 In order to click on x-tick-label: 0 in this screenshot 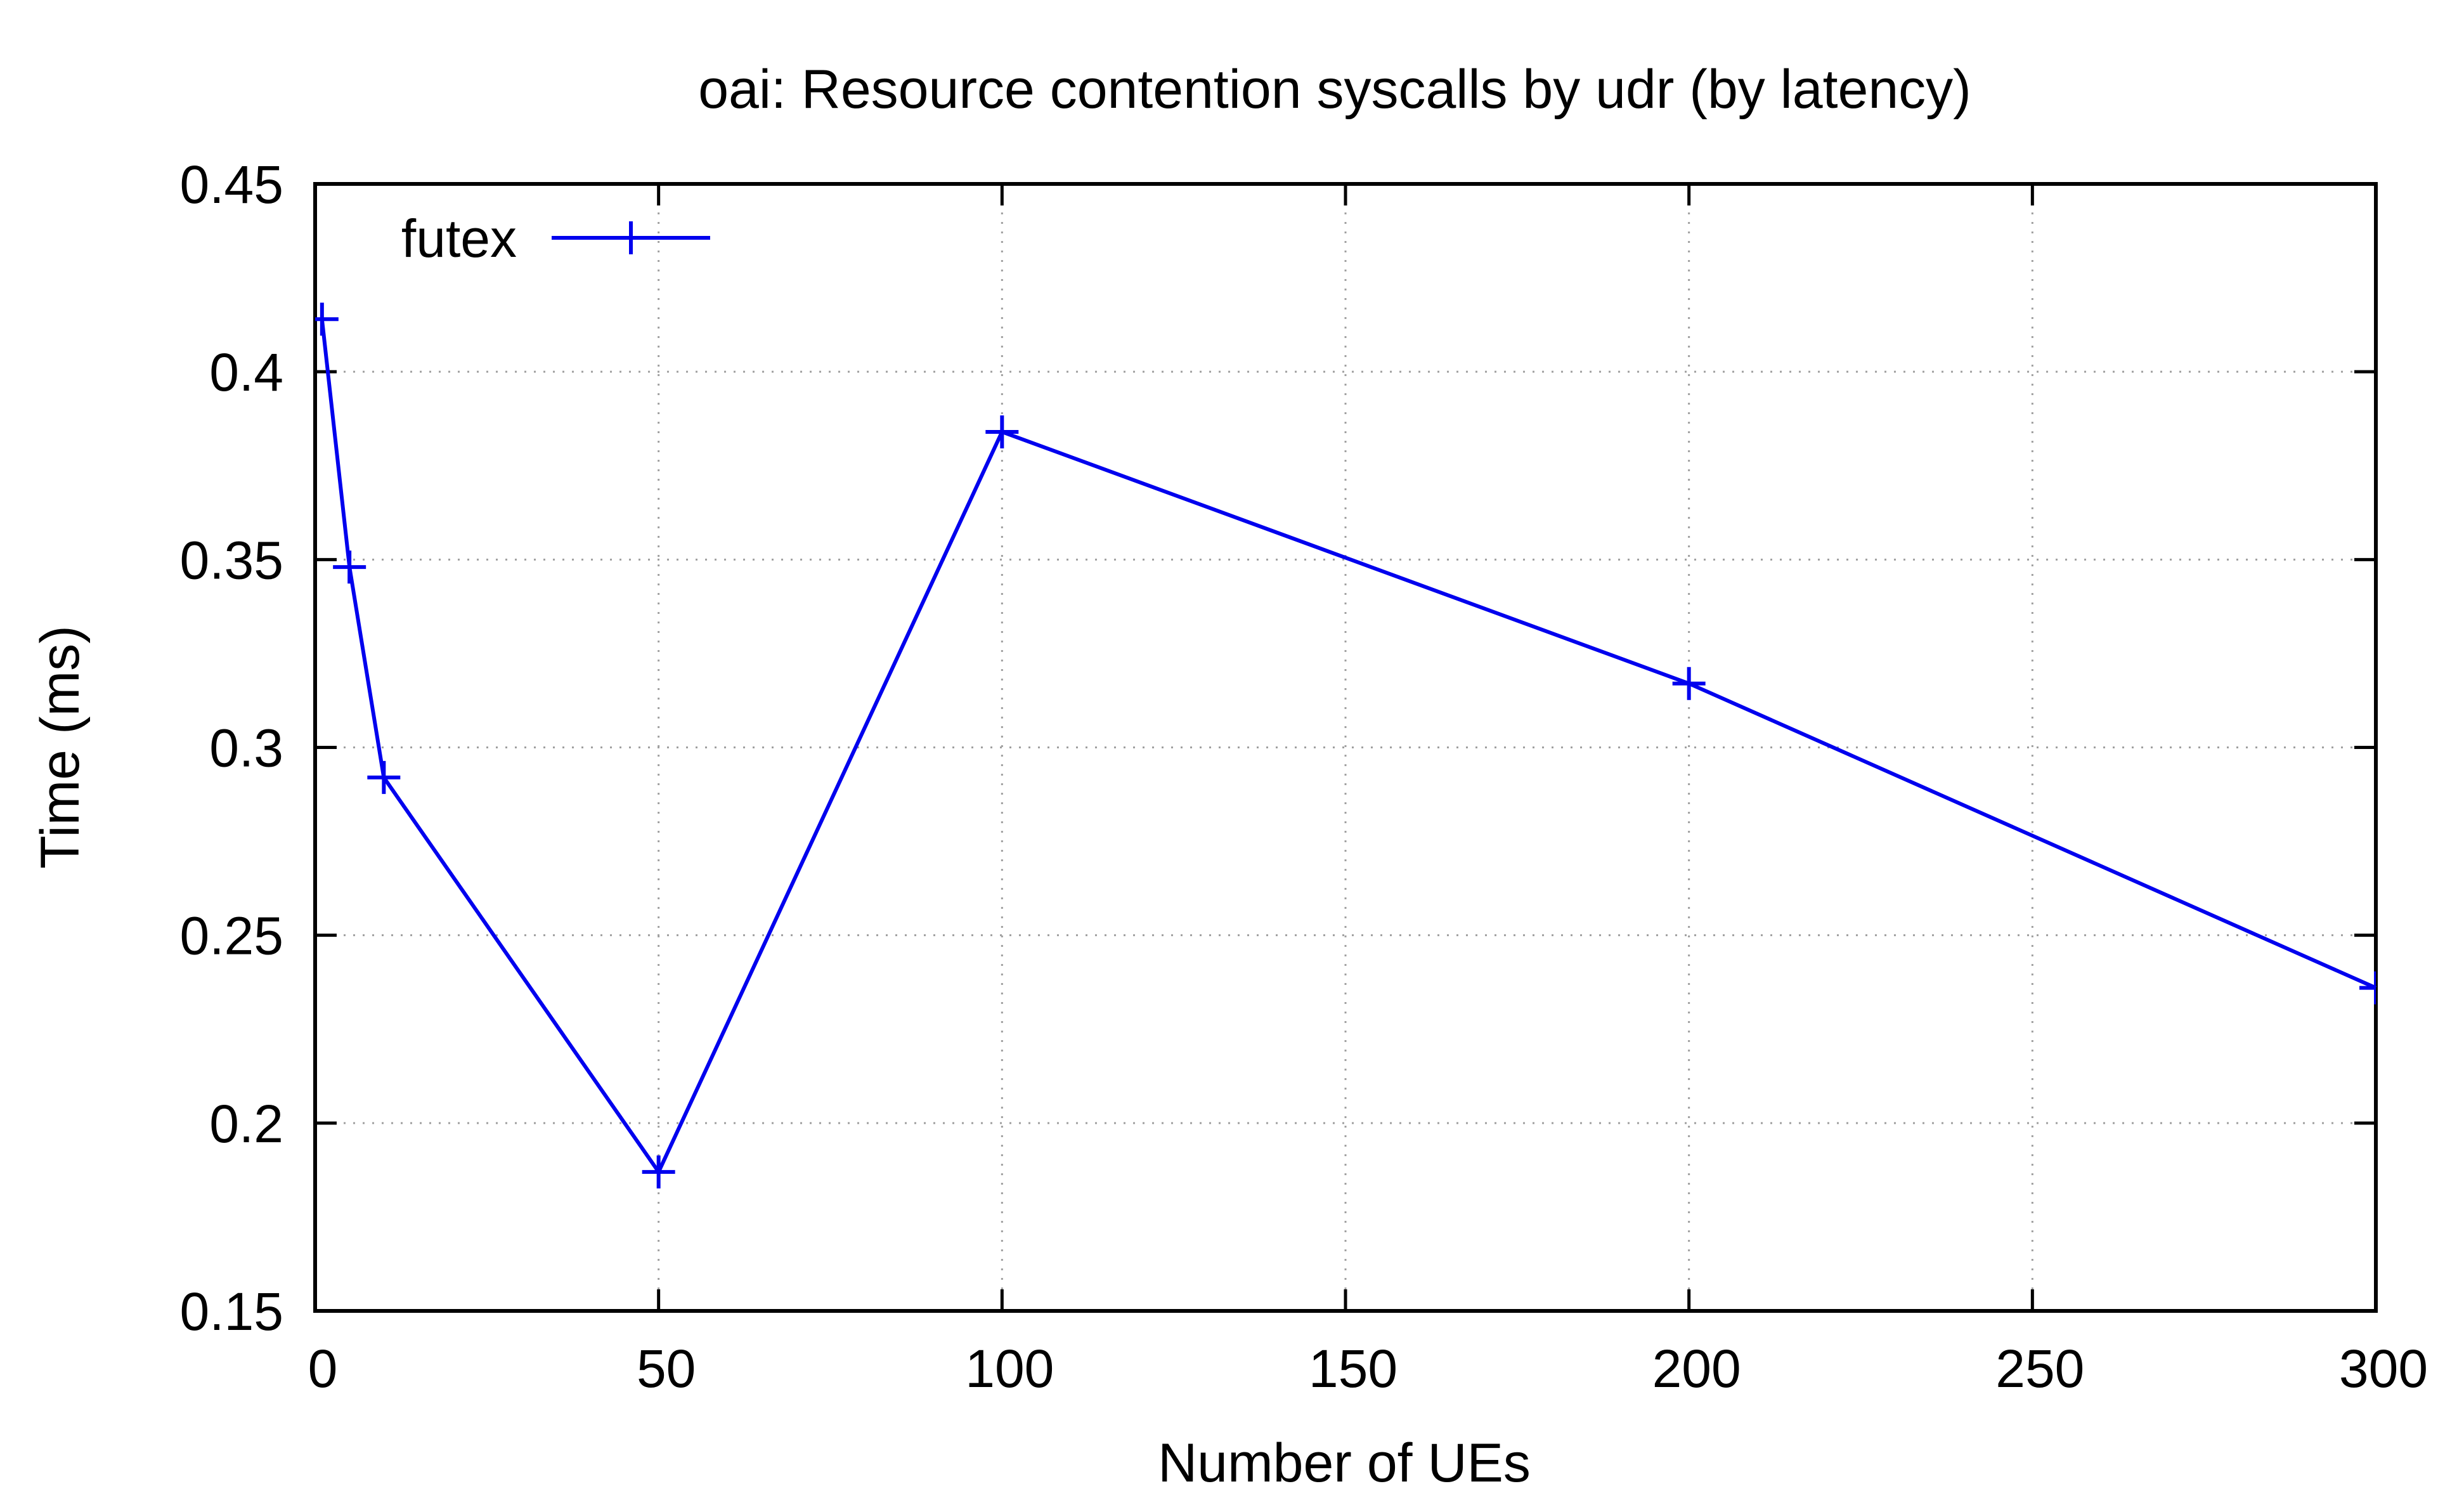, I will do `click(323, 1368)`.